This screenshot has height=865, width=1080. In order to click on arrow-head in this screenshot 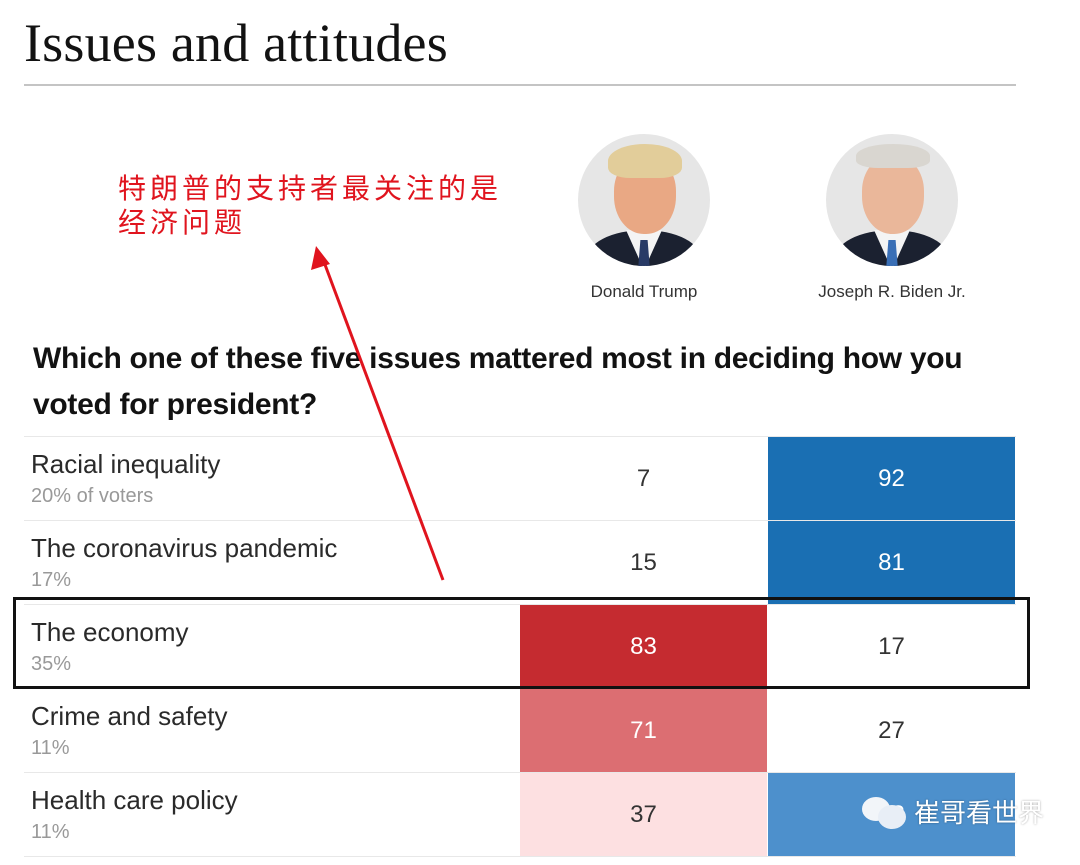, I will do `click(320, 258)`.